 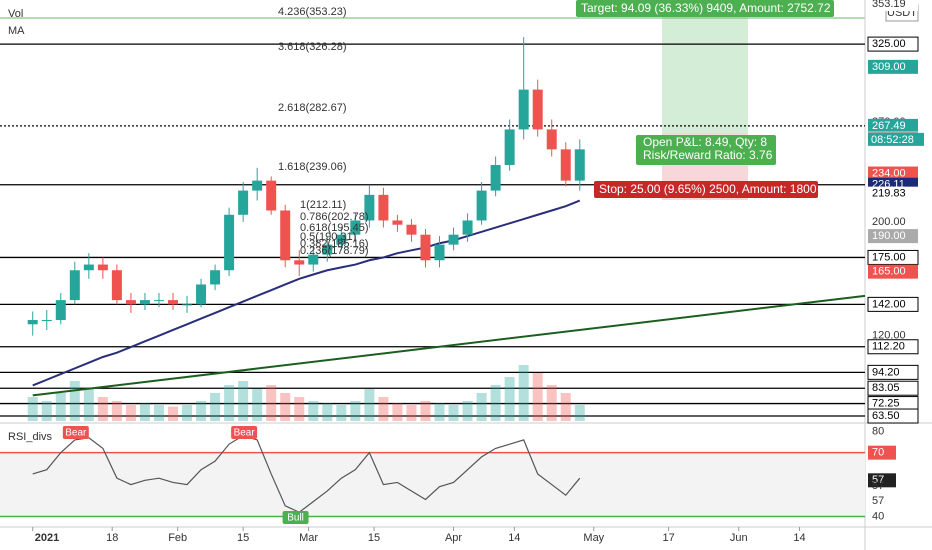 I want to click on rsi-band, so click(x=432, y=484).